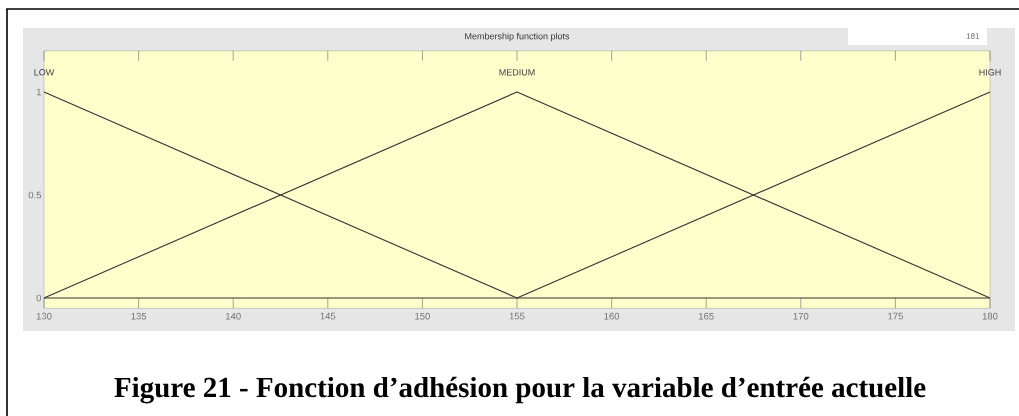 This screenshot has width=1019, height=416. Describe the element at coordinates (422, 316) in the screenshot. I see `x-tick-label: 150` at that location.